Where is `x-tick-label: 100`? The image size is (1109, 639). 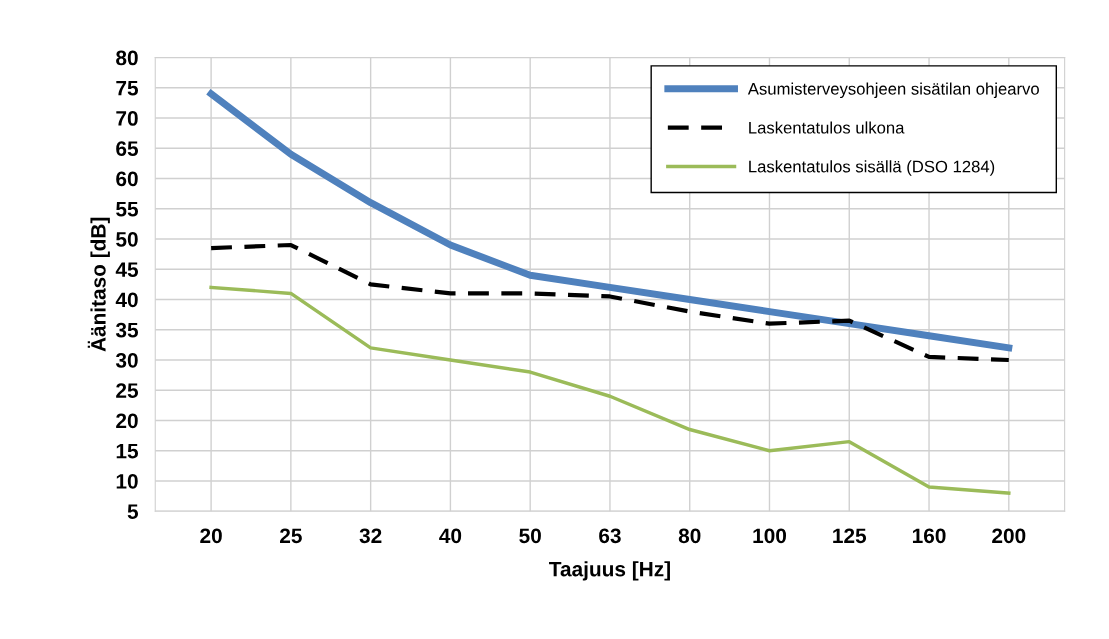
x-tick-label: 100 is located at coordinates (770, 536).